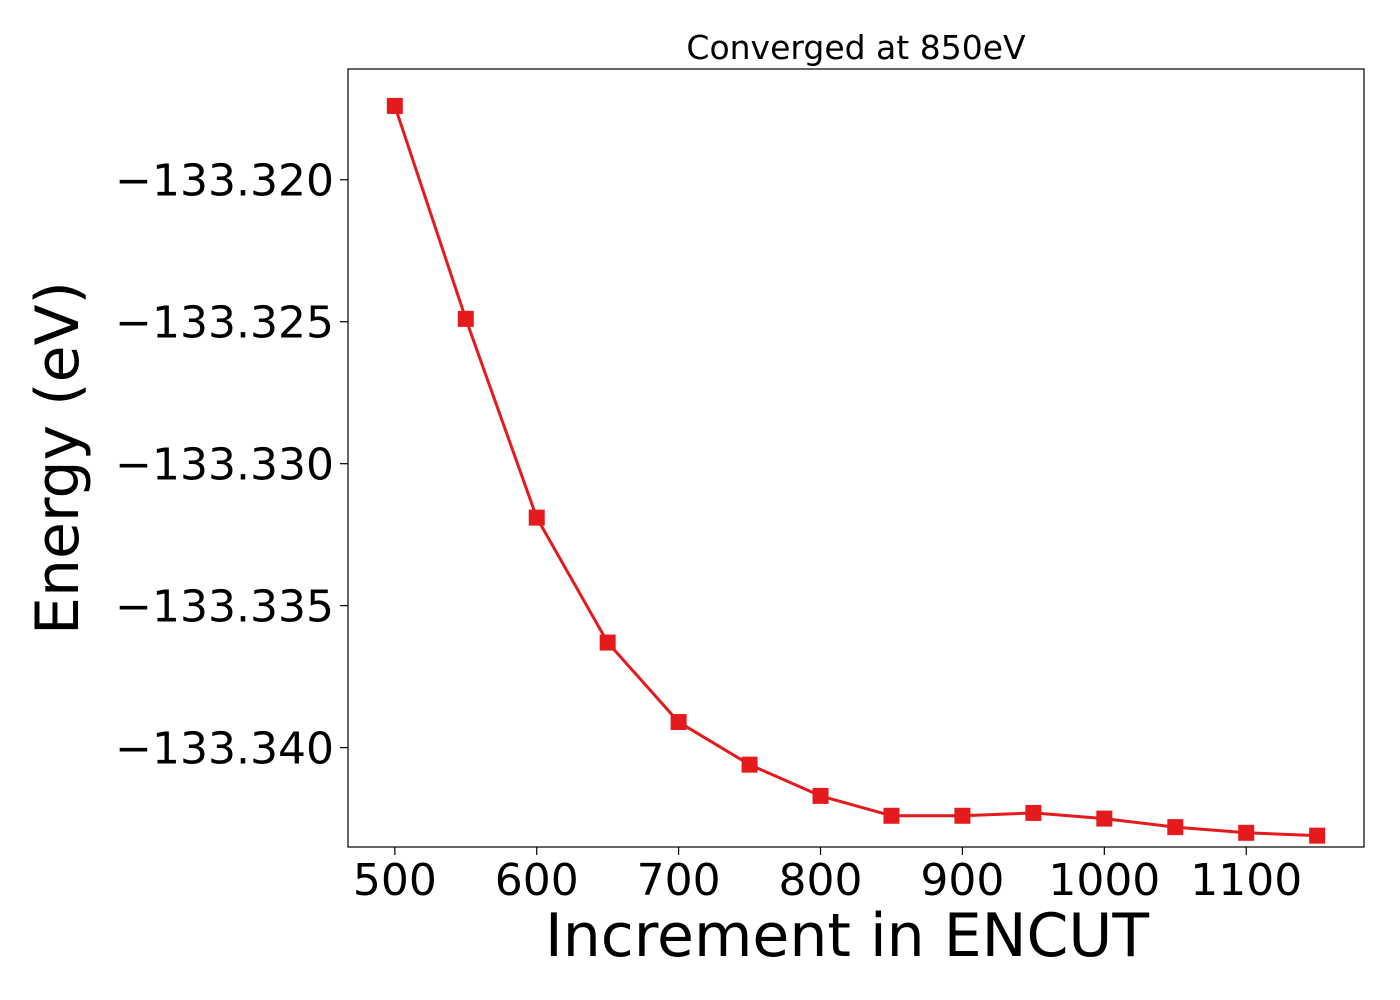 The image size is (1400, 1000). What do you see at coordinates (856, 47) in the screenshot?
I see `chart-title: Converged at 850eV` at bounding box center [856, 47].